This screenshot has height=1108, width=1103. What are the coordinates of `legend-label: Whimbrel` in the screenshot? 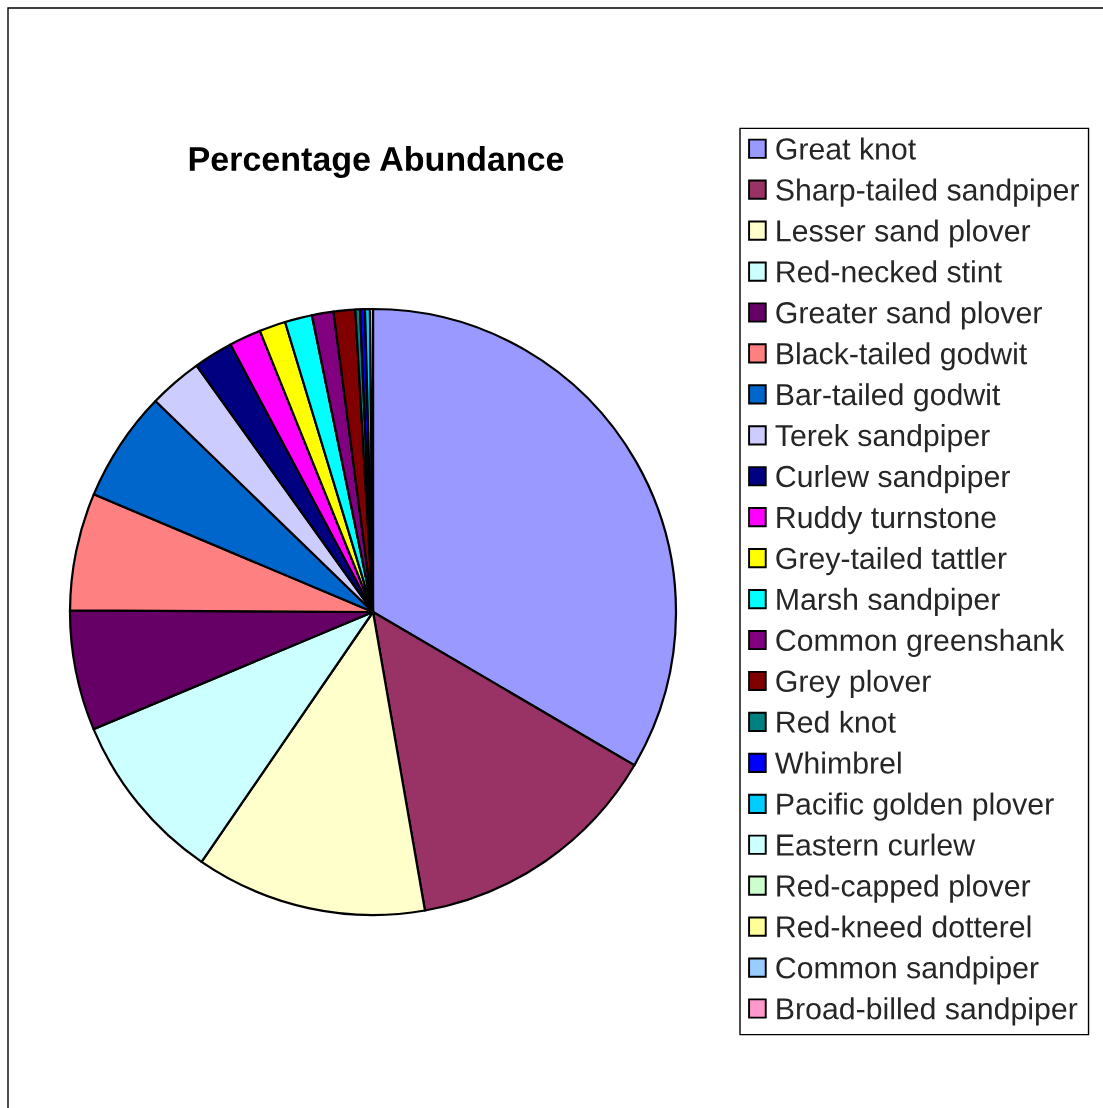 It's located at (837, 762).